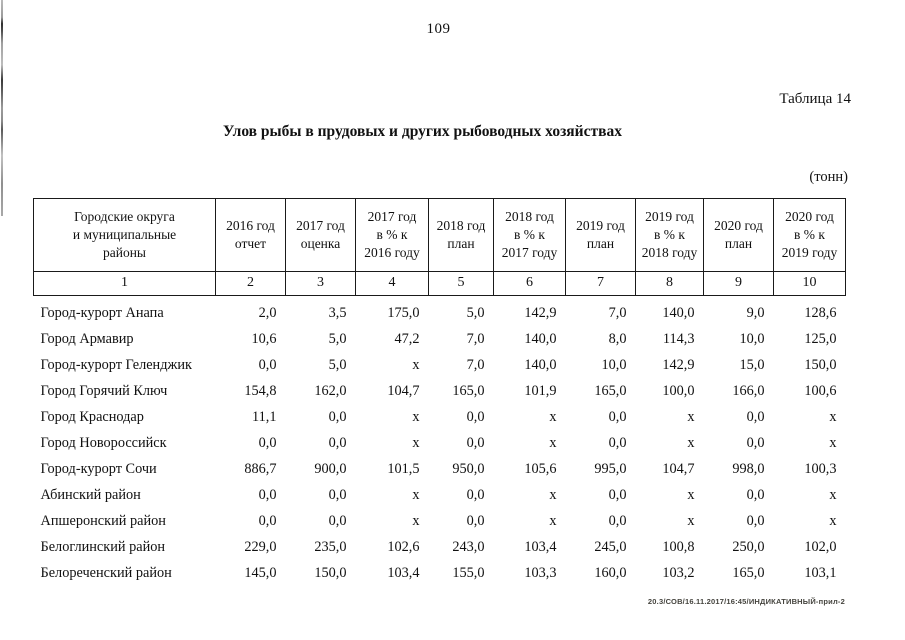 The width and height of the screenshot is (905, 640). I want to click on row-name-cell: Город-курорт Геленджик, so click(116, 364).